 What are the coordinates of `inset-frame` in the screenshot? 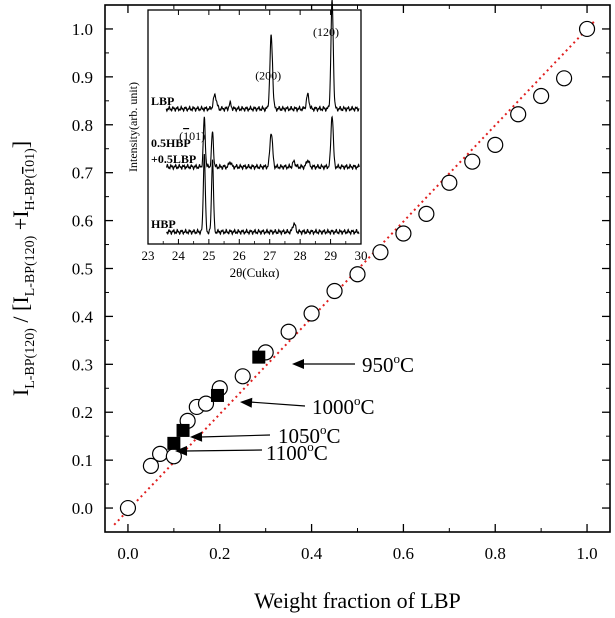 It's located at (254, 127).